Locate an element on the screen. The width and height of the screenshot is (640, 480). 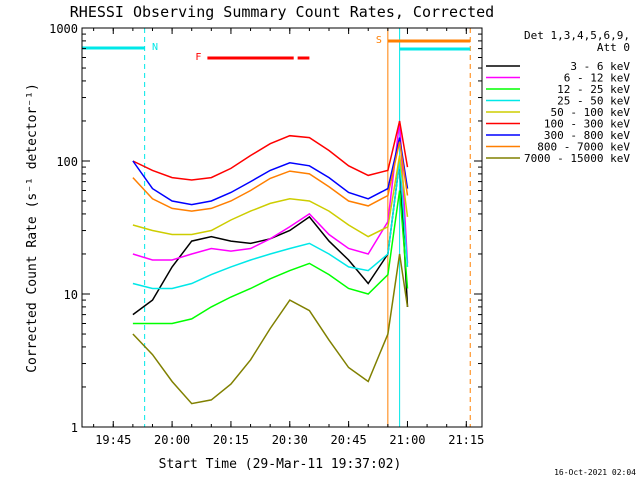
legend-attenuator: Att 0 is located at coordinates (613, 47).